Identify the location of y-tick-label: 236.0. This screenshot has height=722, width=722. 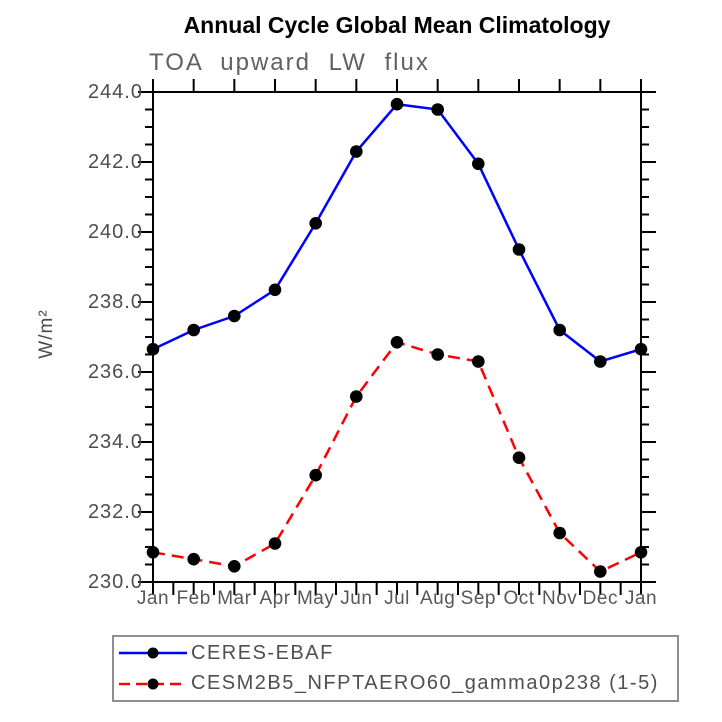
(115, 372).